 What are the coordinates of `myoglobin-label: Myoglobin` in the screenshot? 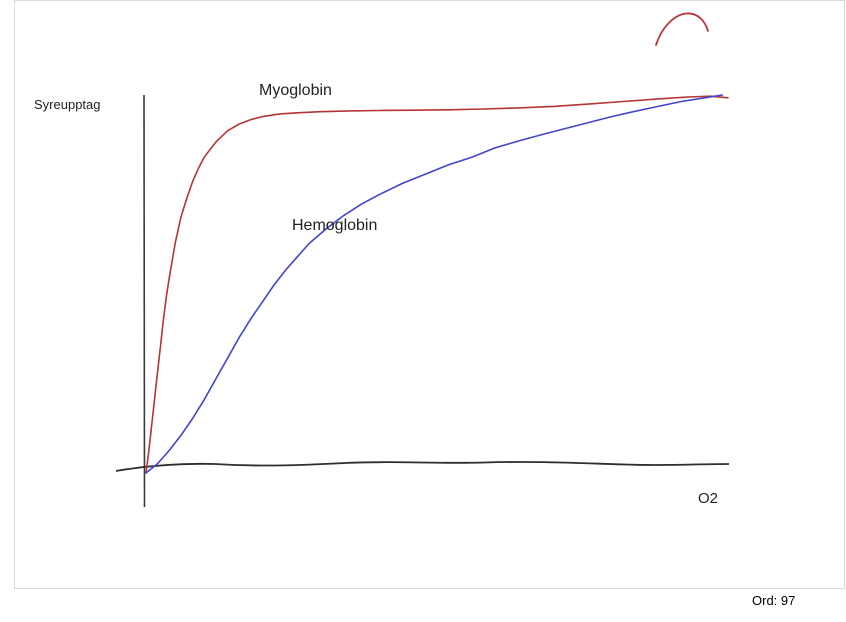 It's located at (295, 90).